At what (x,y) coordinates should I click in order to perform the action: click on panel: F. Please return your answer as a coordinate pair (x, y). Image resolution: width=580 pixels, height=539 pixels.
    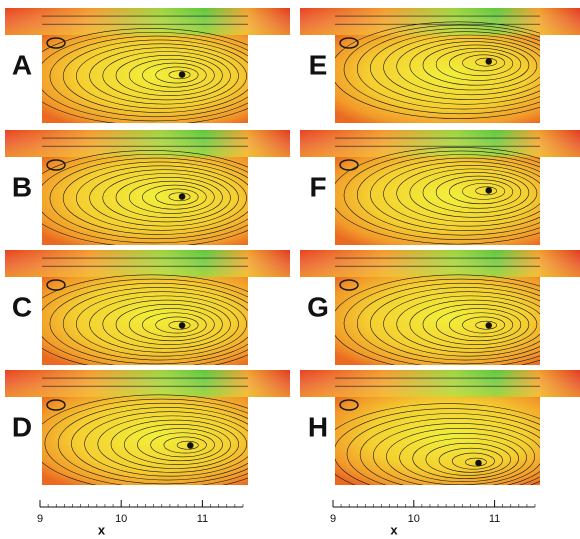
    Looking at the image, I should click on (440, 187).